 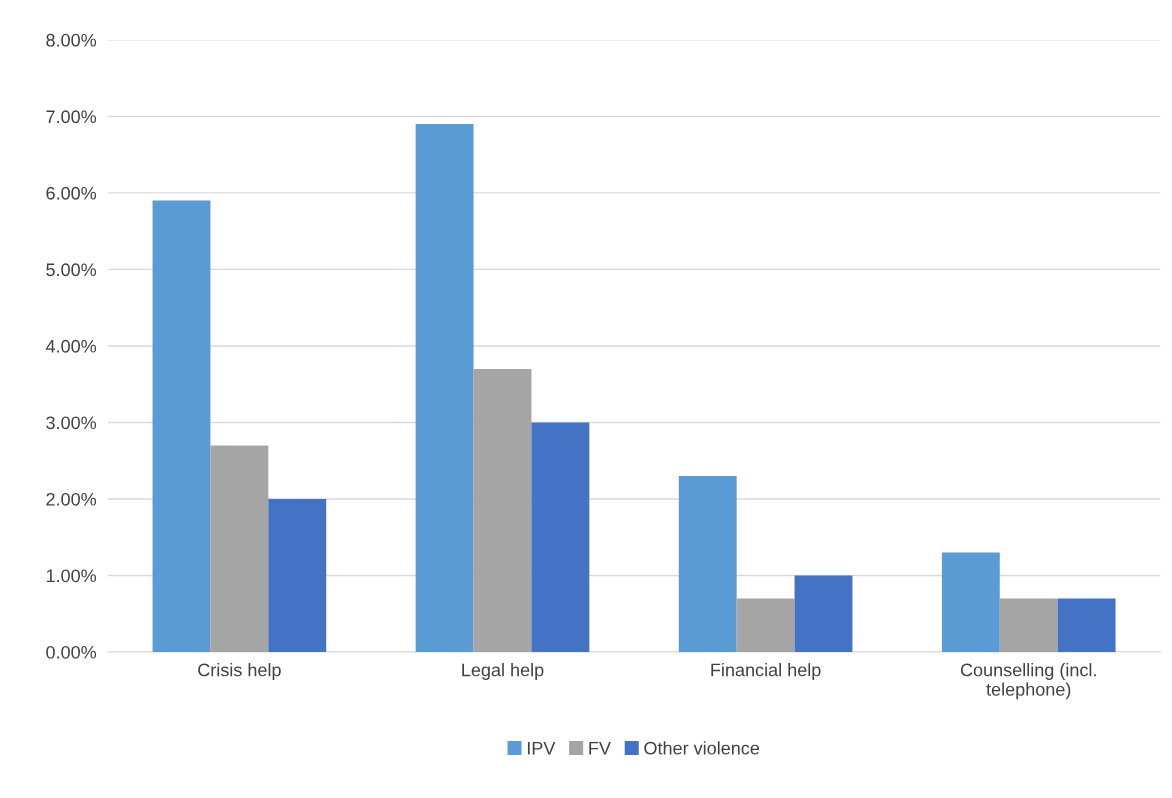 What do you see at coordinates (503, 671) in the screenshot?
I see `x-tick-label: Legal help` at bounding box center [503, 671].